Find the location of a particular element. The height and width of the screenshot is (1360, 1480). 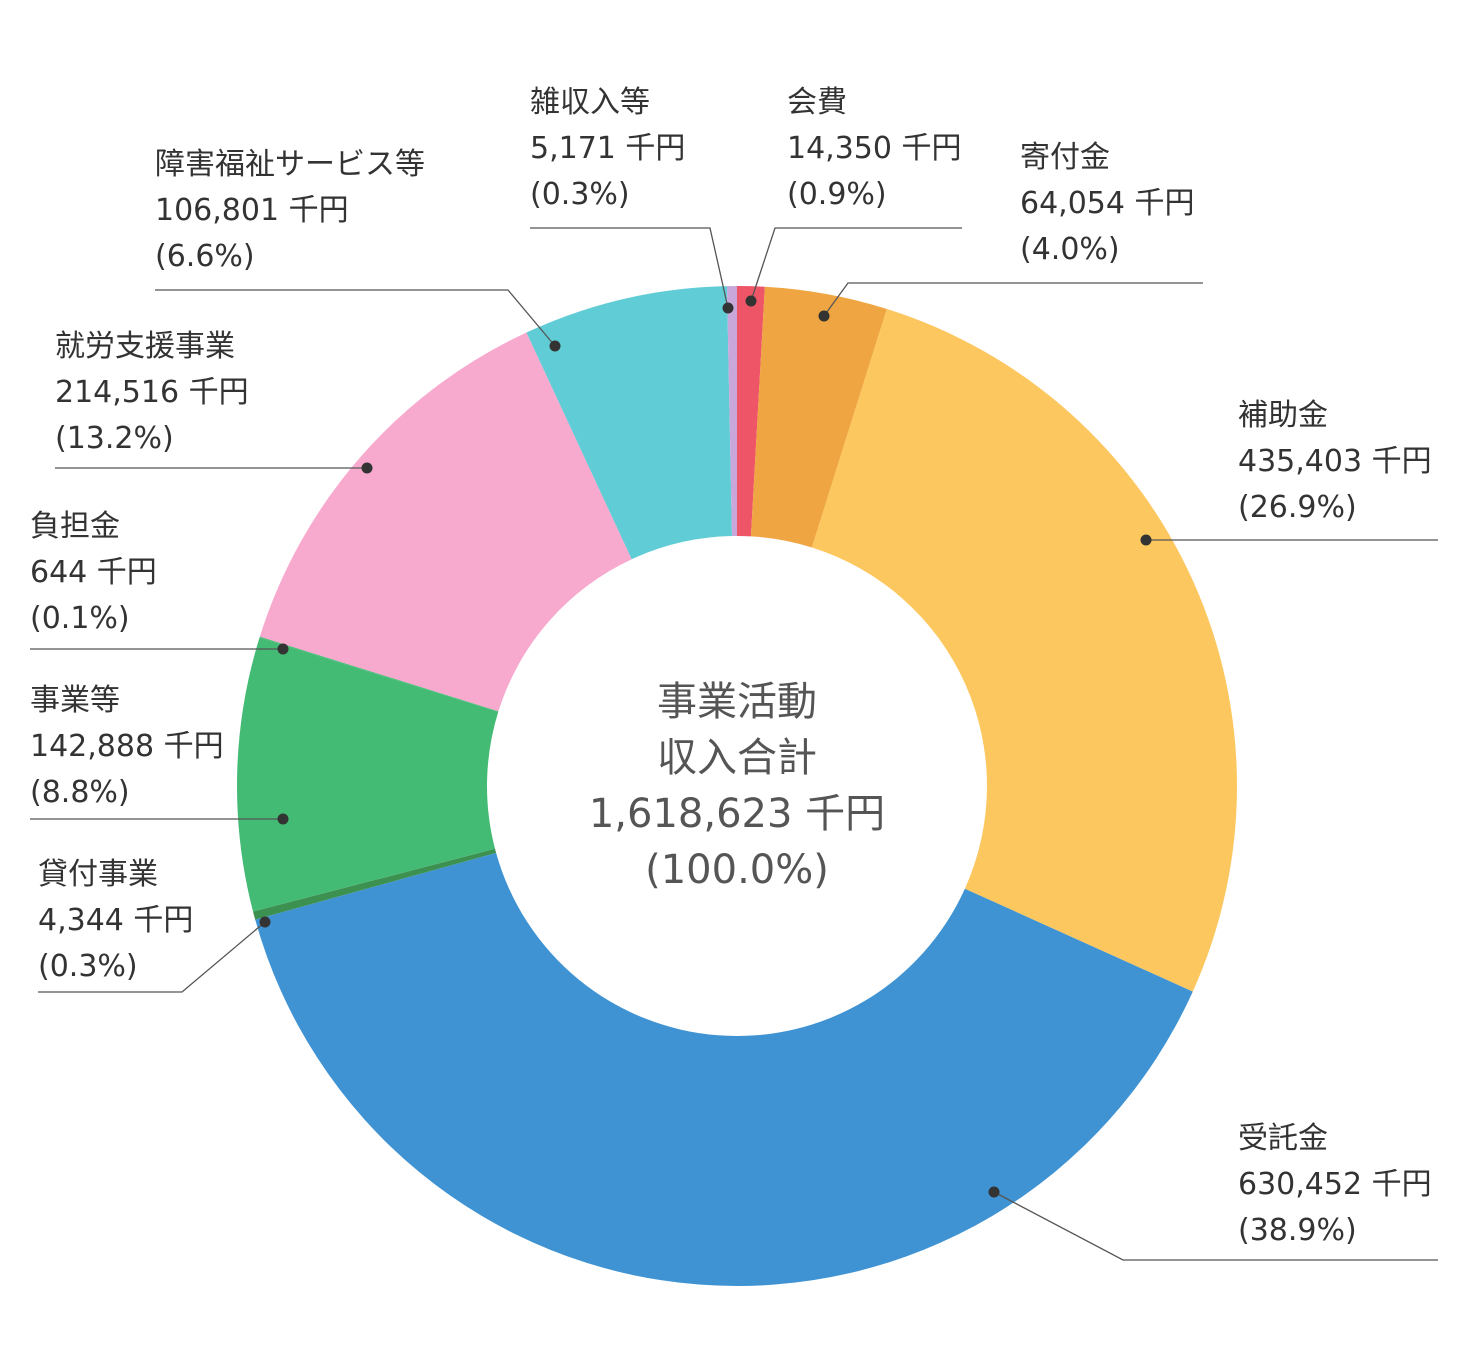

slice-label-percent: (6.6%) is located at coordinates (205, 256).